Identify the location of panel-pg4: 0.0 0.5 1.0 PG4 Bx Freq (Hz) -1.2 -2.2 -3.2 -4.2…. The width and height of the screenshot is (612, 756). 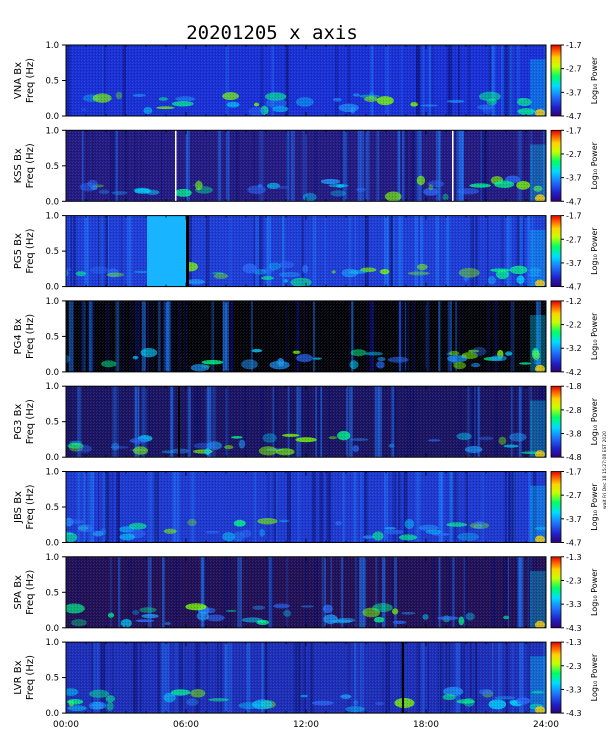
(306, 337).